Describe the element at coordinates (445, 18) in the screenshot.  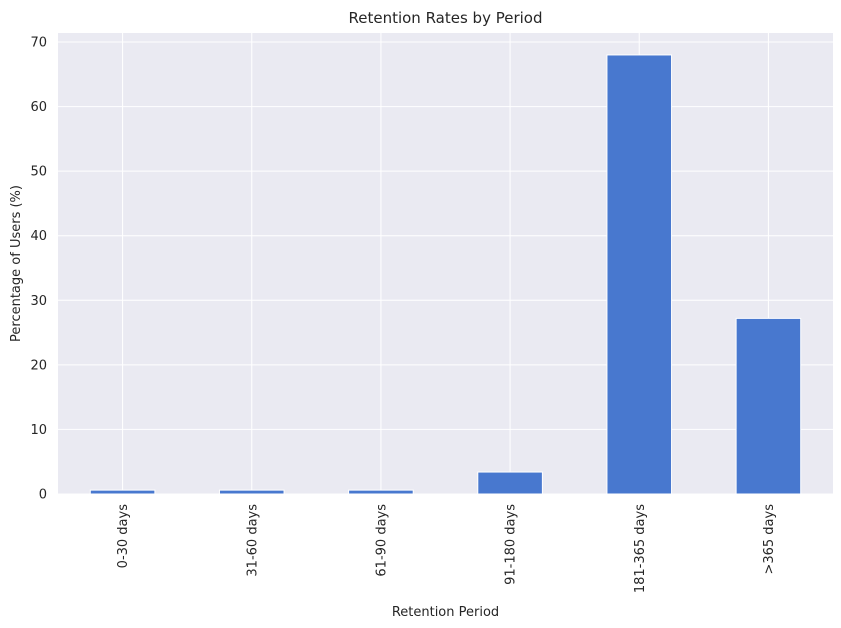
I see `chart-title: Retention Rates by Period` at that location.